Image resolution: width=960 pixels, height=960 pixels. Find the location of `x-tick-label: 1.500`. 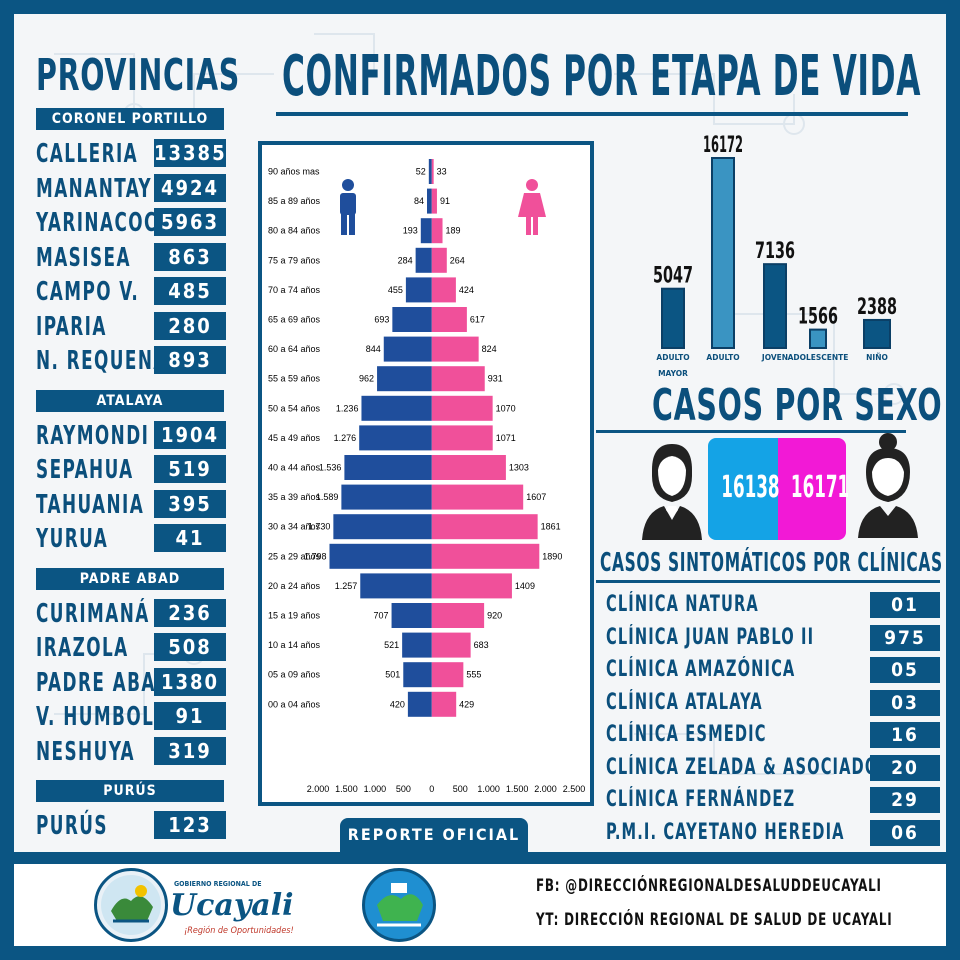

x-tick-label: 1.500 is located at coordinates (346, 789).